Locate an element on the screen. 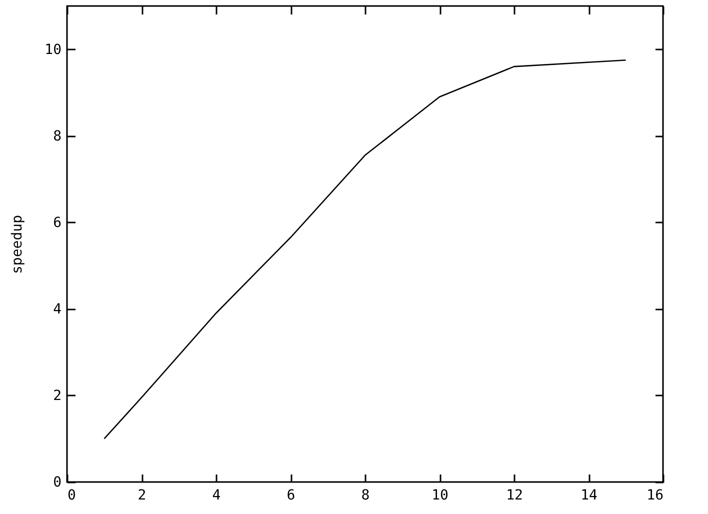 The image size is (708, 514). x-tick-label: 8 is located at coordinates (365, 496).